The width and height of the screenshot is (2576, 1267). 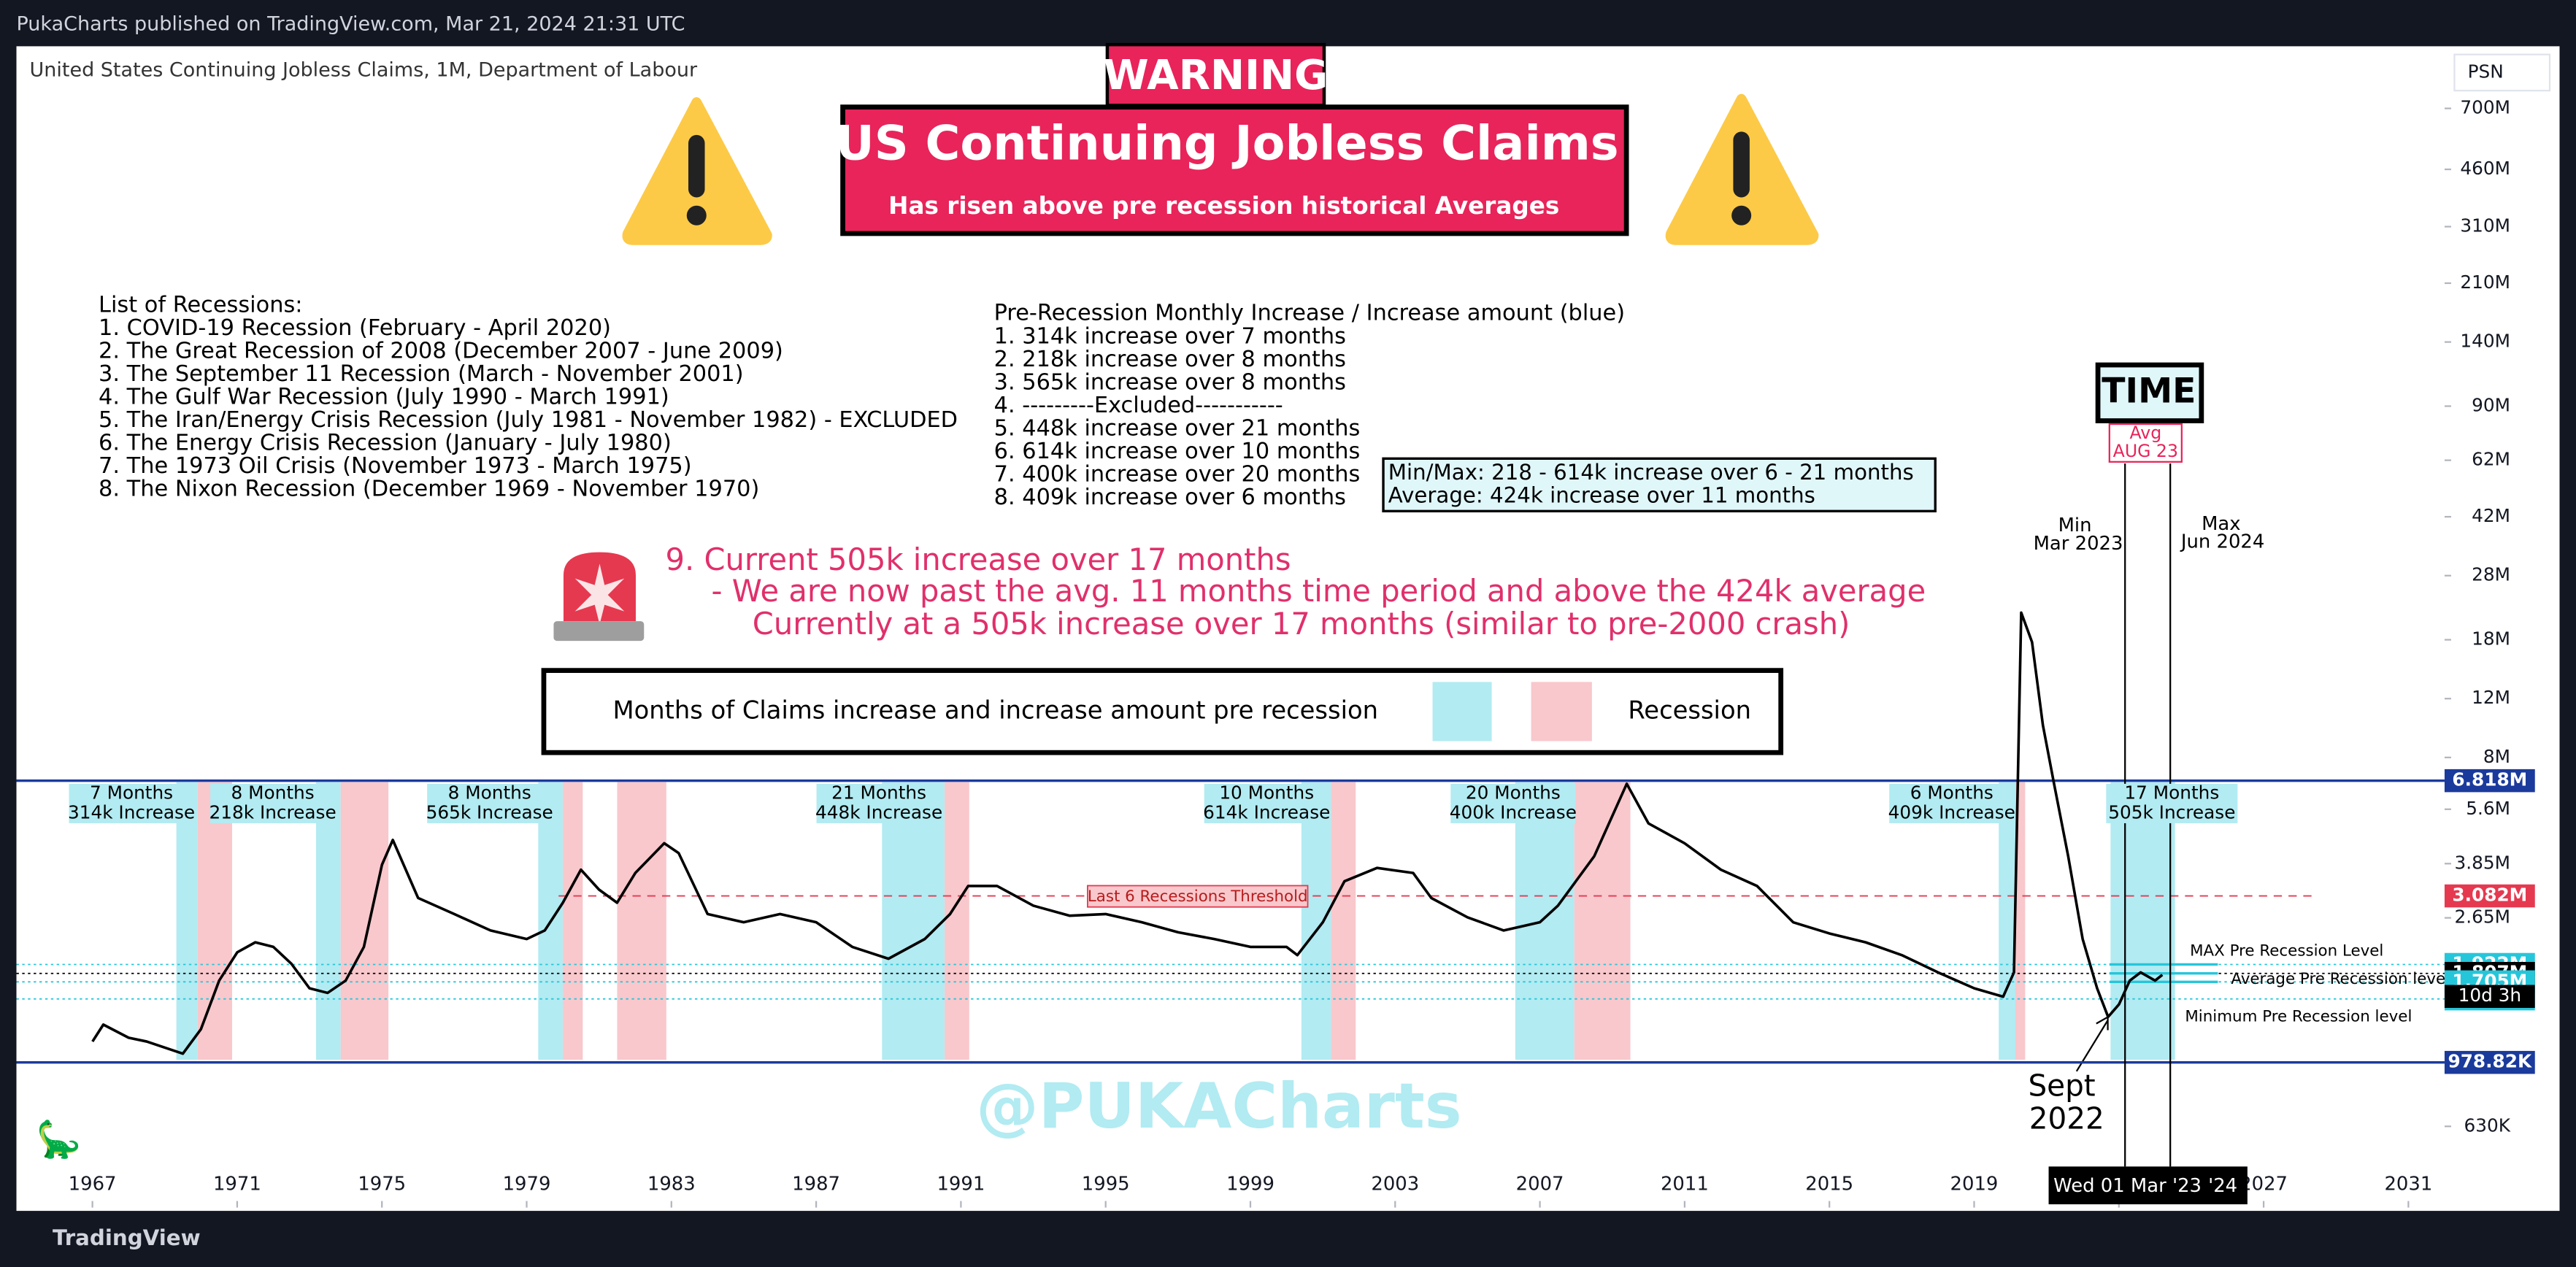 I want to click on x-tick-label: 2031, so click(x=2408, y=1184).